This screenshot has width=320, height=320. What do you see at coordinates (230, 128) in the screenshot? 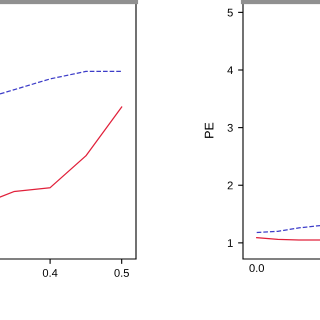
I see `y-tick-label: 3` at bounding box center [230, 128].